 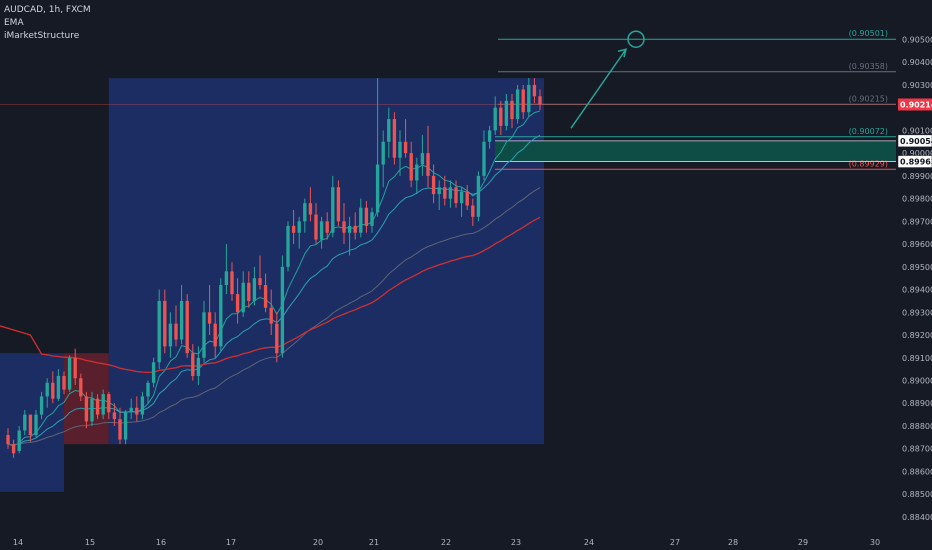 I want to click on y-tick-label: 0.89300, so click(x=917, y=312).